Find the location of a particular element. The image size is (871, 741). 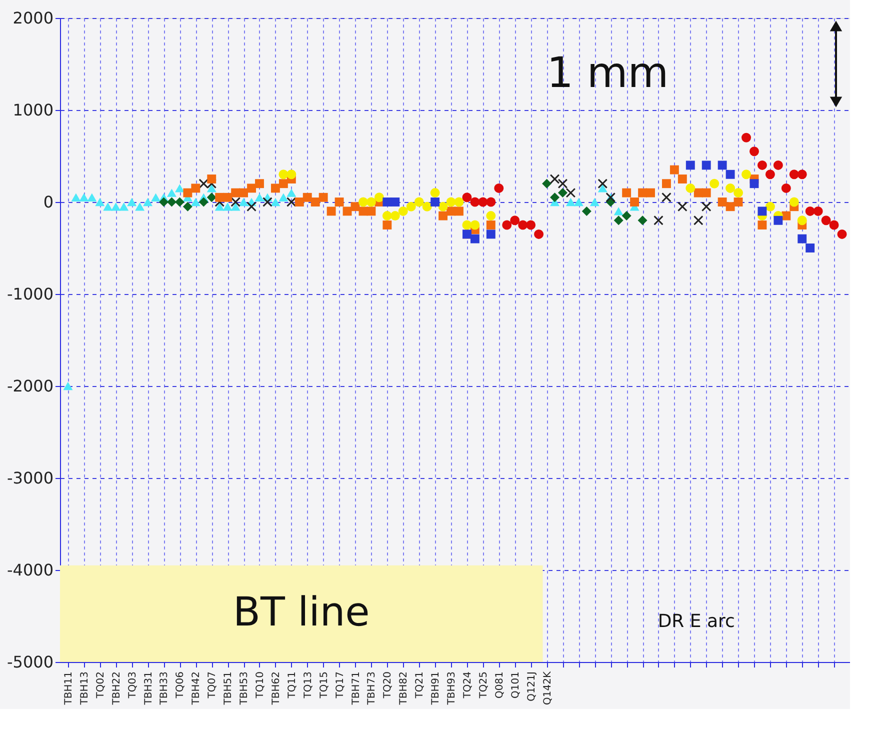

x-tick-label: TQ06 is located at coordinates (180, 686).